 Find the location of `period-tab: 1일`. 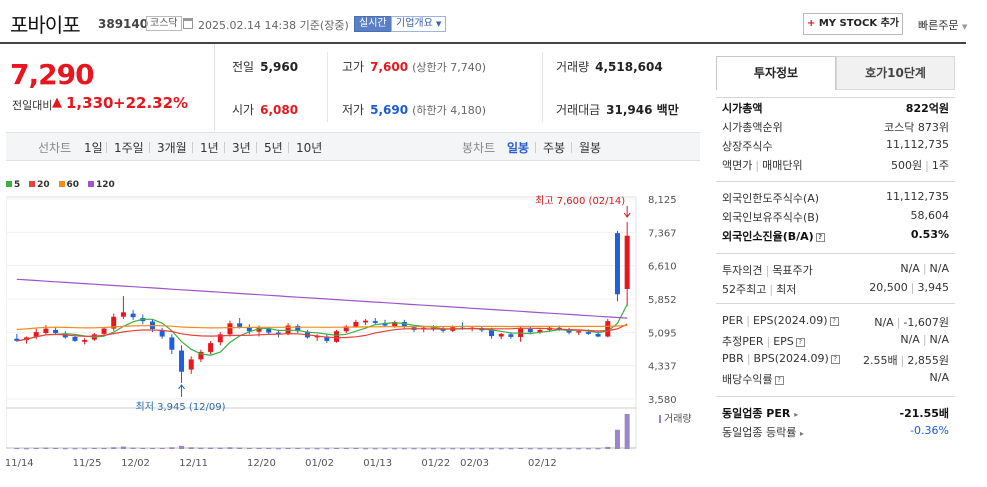

period-tab: 1일 is located at coordinates (93, 148).